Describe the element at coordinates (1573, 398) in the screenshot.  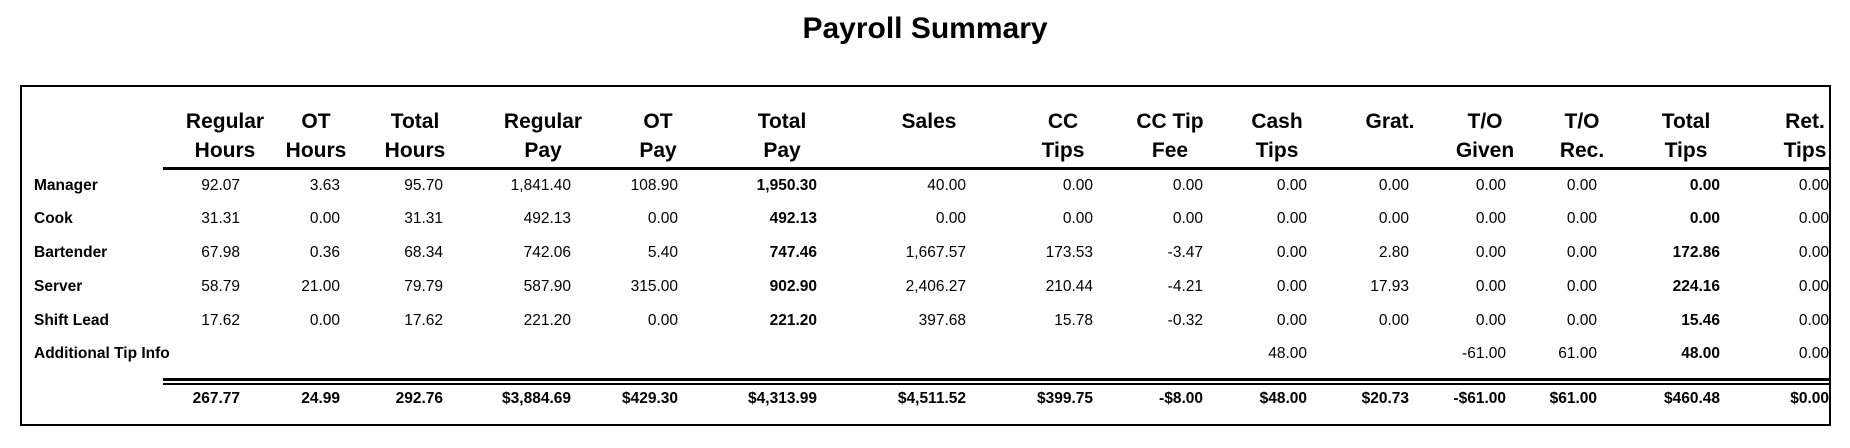
I see `total-cell: $61.00` at that location.